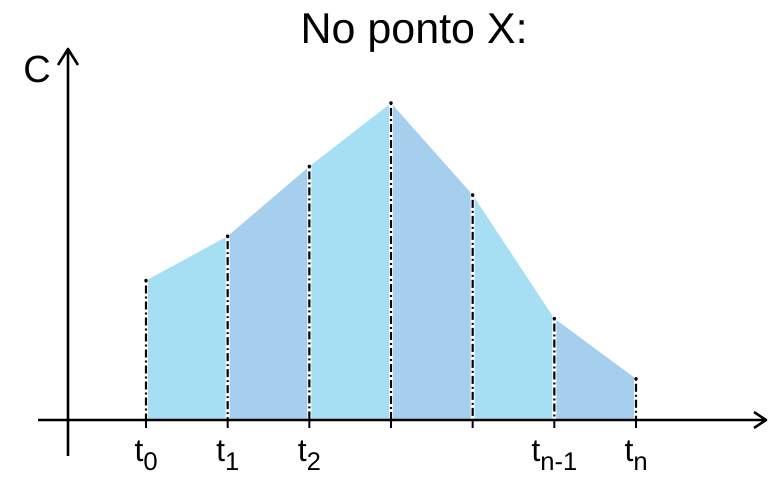 The image size is (768, 488). I want to click on x-tick-label: t$_{n-1}$, so click(554, 454).